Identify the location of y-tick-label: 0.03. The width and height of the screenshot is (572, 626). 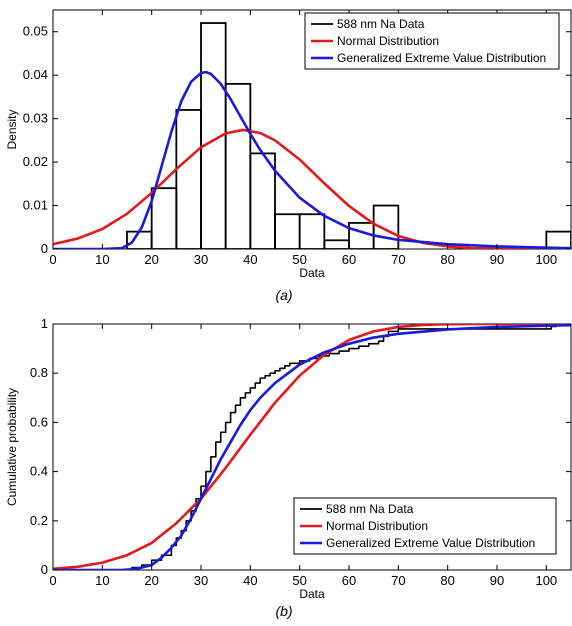
(35, 118).